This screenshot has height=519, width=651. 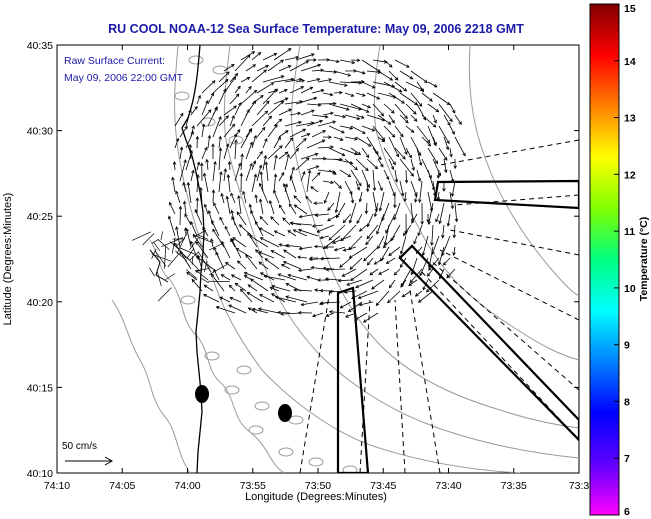 I want to click on dashed-sector-line, so click(x=509, y=152).